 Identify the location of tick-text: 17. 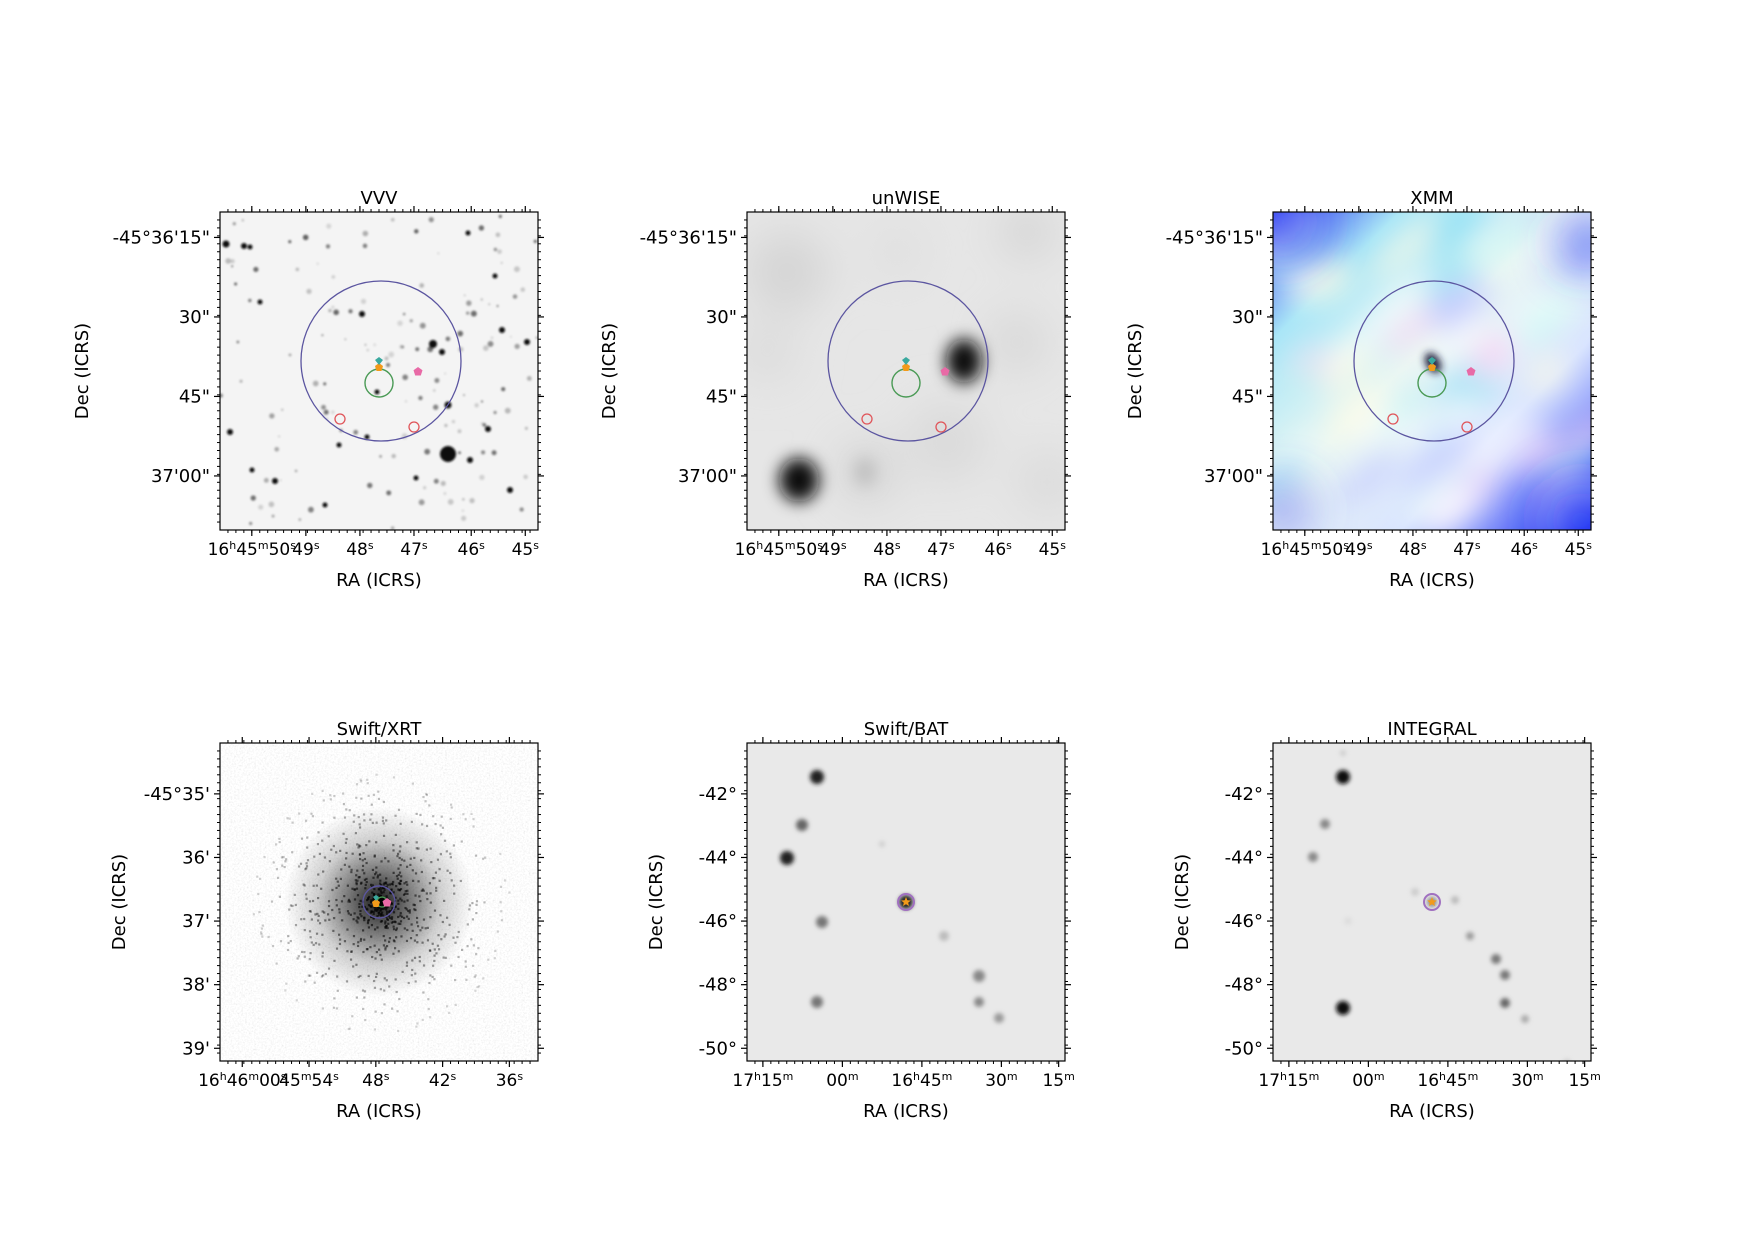
(743, 1081).